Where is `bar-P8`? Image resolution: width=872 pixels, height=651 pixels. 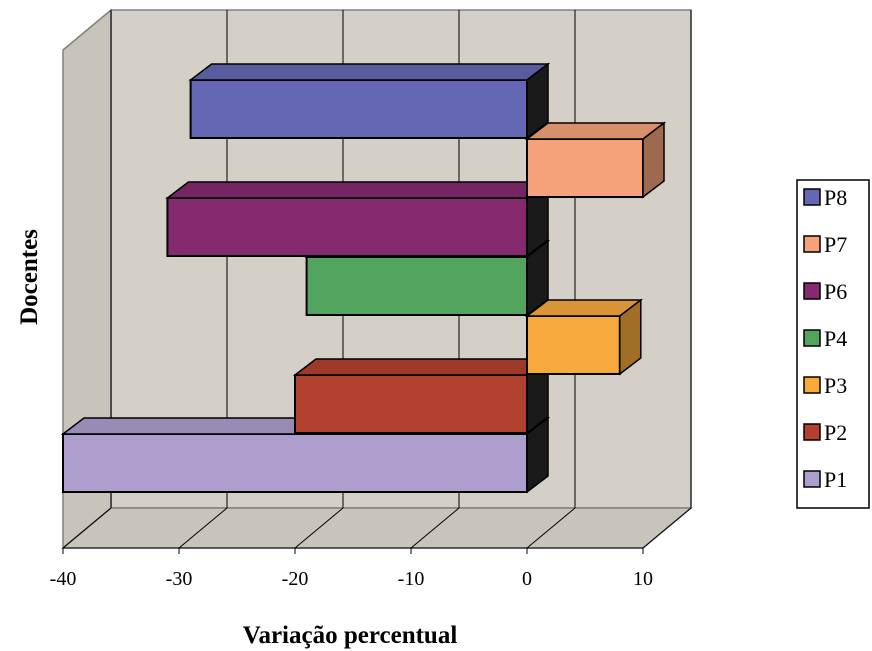
bar-P8 is located at coordinates (369, 101).